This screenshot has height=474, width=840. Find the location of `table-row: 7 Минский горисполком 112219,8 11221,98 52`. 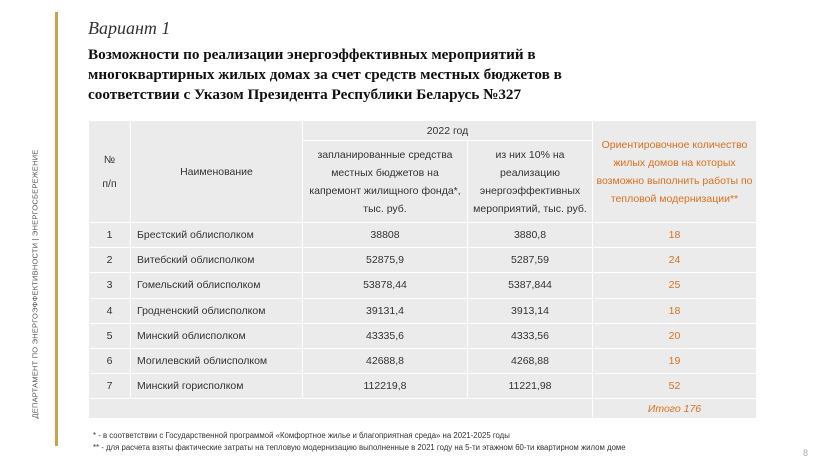

table-row: 7 Минский горисполком 112219,8 11221,98 52 is located at coordinates (422, 386).